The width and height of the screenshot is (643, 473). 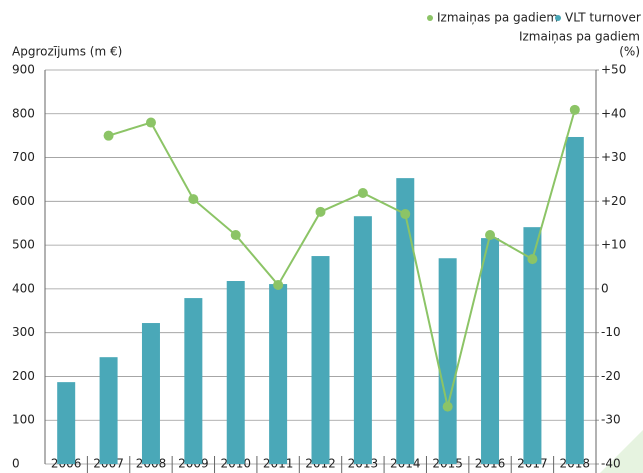 What do you see at coordinates (629, 52) in the screenshot?
I see `y2-axis-label: (%)` at bounding box center [629, 52].